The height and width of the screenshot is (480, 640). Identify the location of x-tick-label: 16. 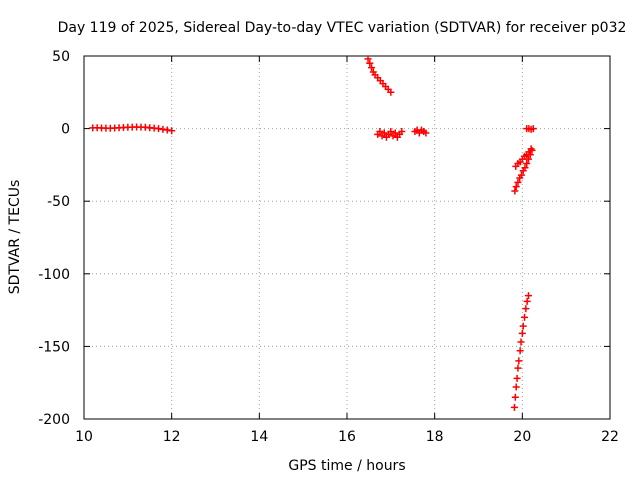
(347, 437).